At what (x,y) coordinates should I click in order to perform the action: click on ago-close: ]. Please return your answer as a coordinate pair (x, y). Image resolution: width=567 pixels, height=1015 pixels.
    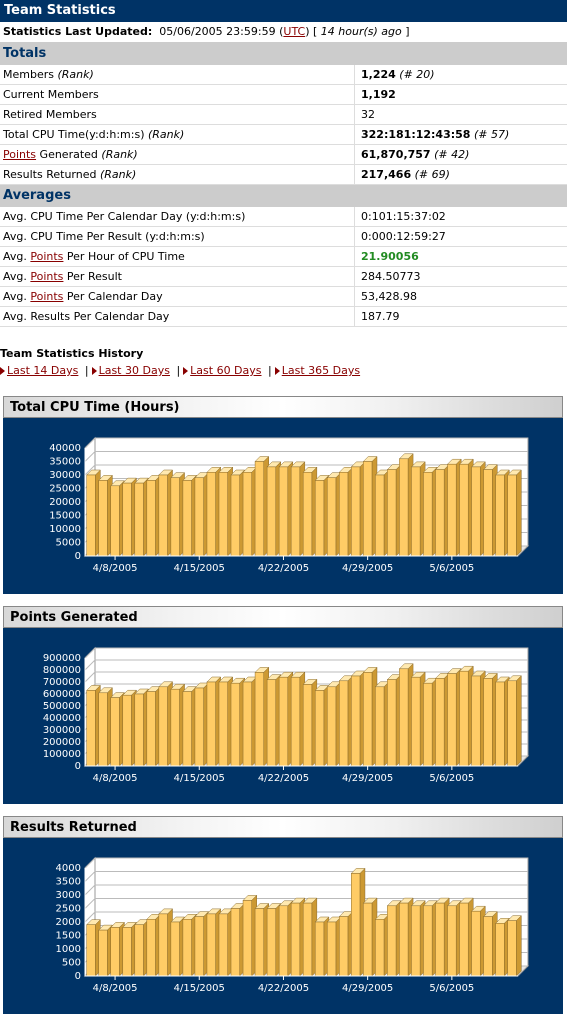
    Looking at the image, I should click on (405, 31).